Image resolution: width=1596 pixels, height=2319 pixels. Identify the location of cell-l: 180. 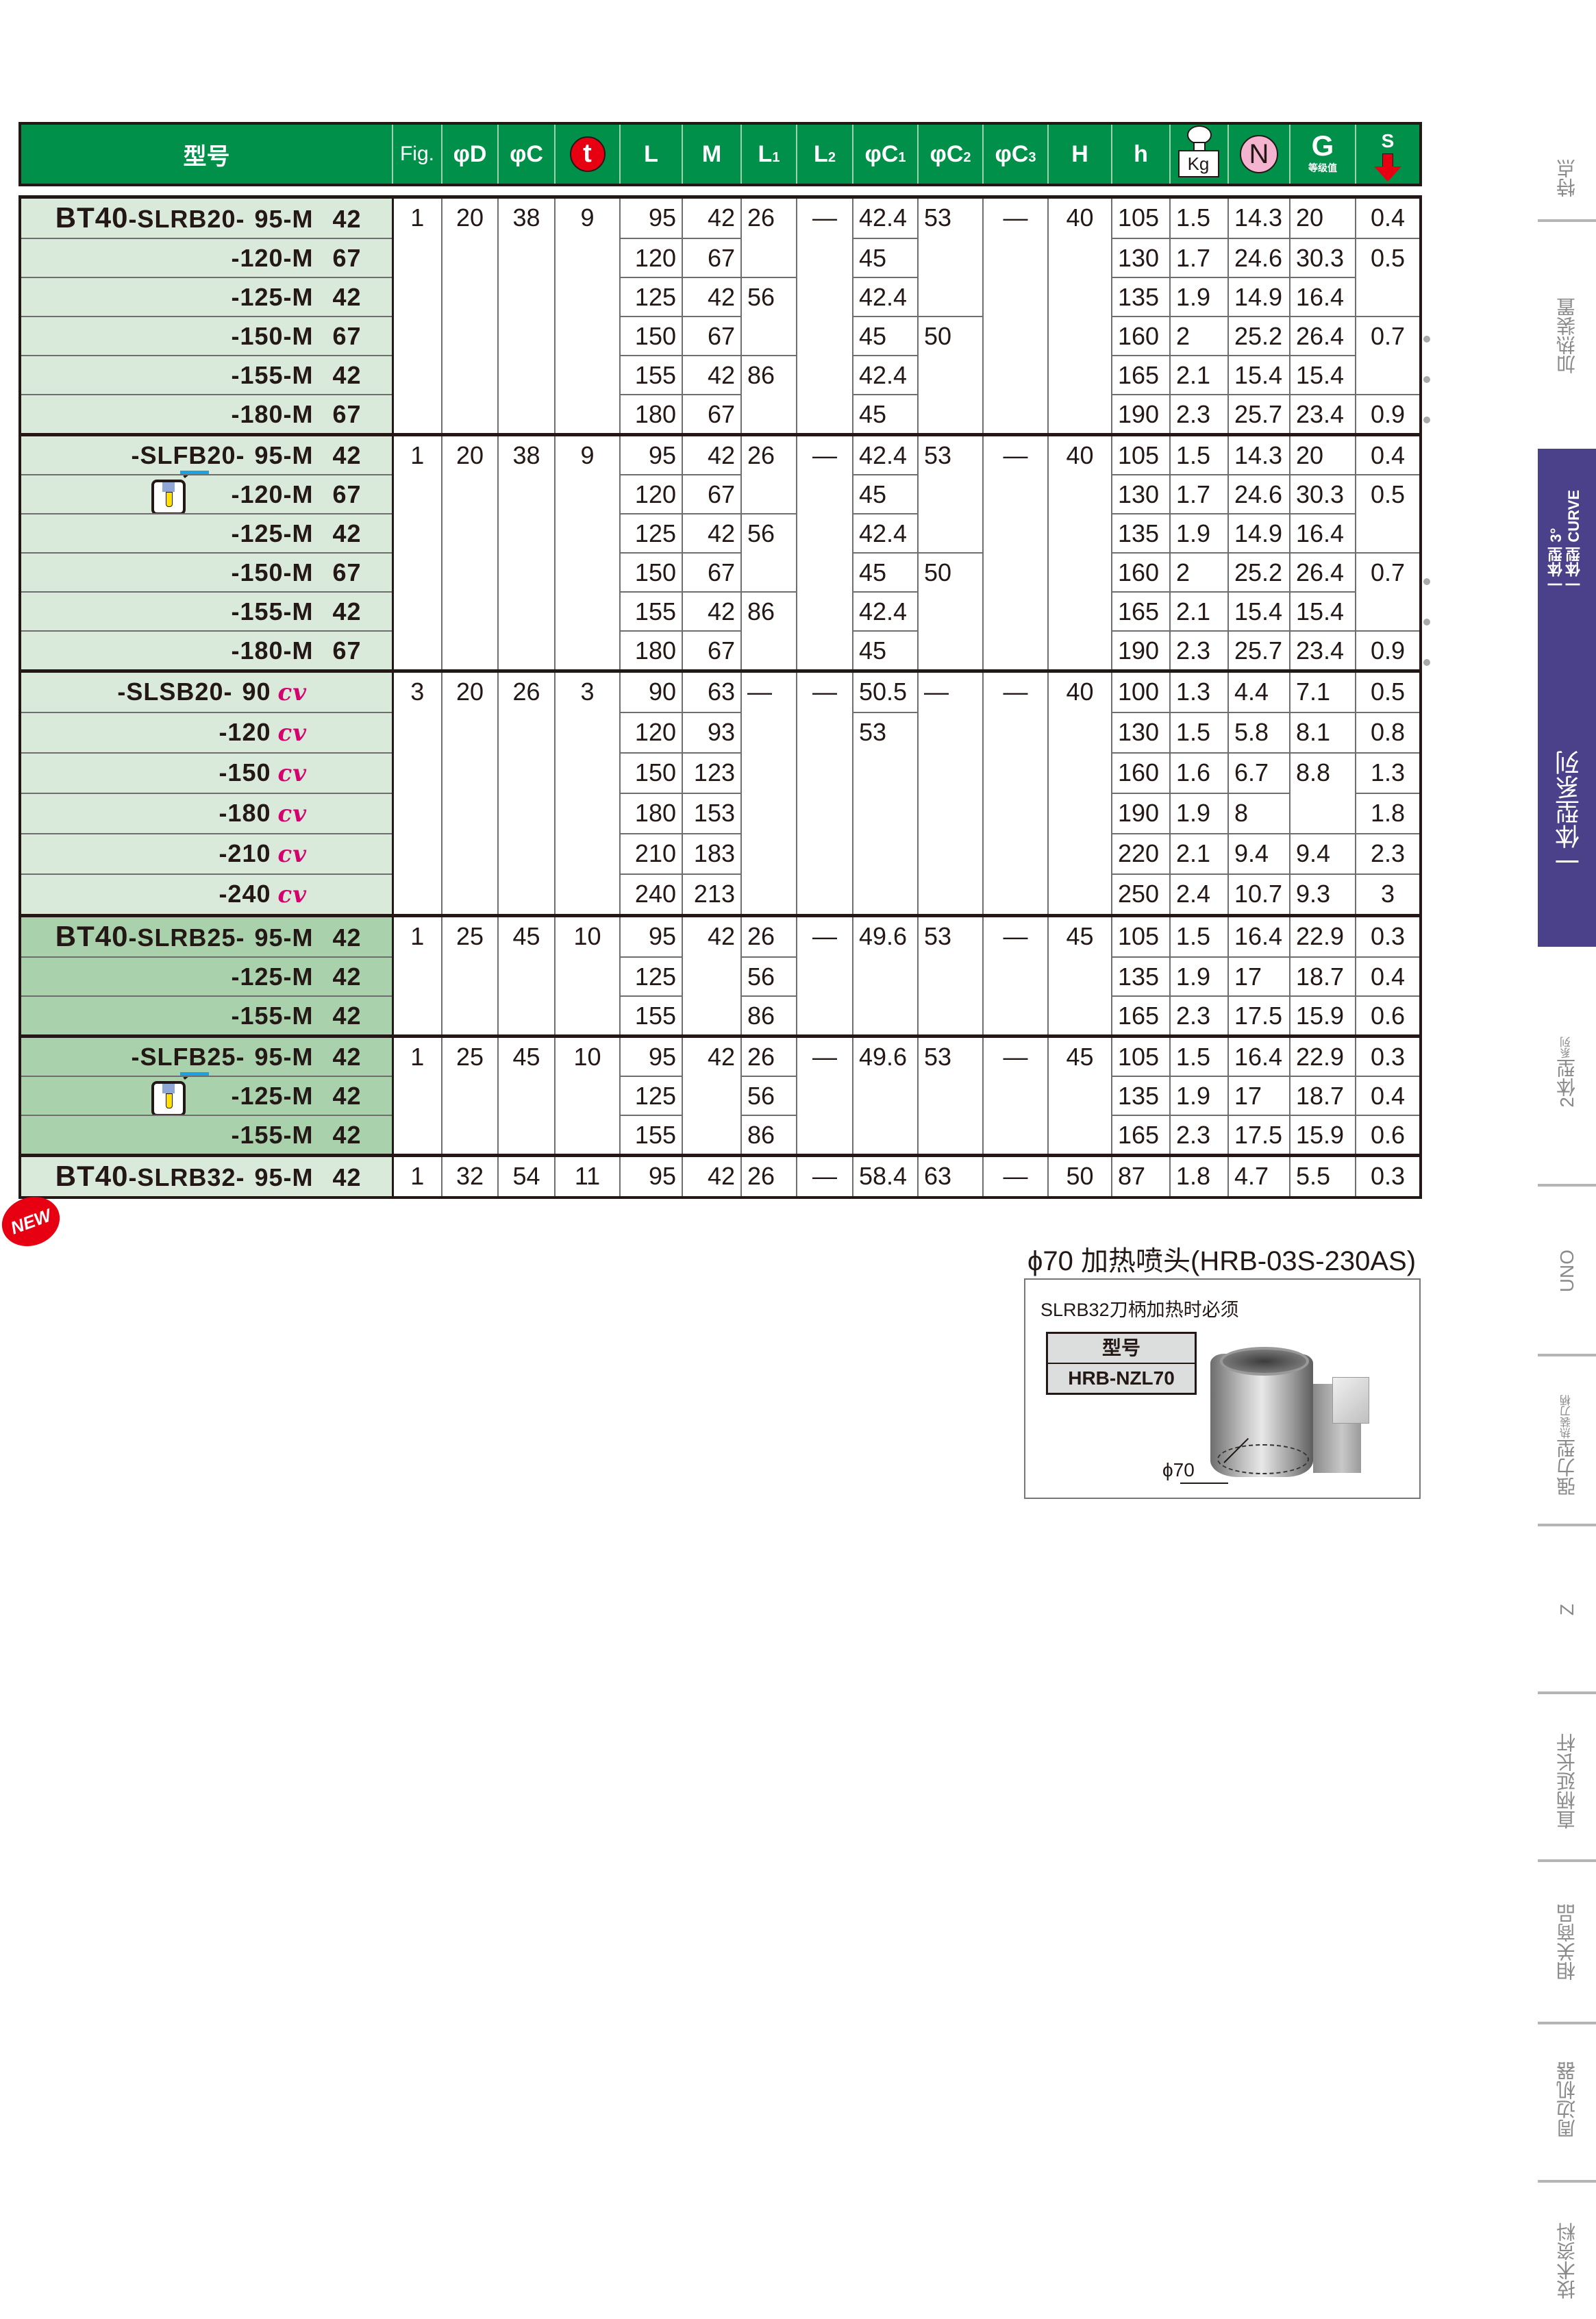
(651, 813).